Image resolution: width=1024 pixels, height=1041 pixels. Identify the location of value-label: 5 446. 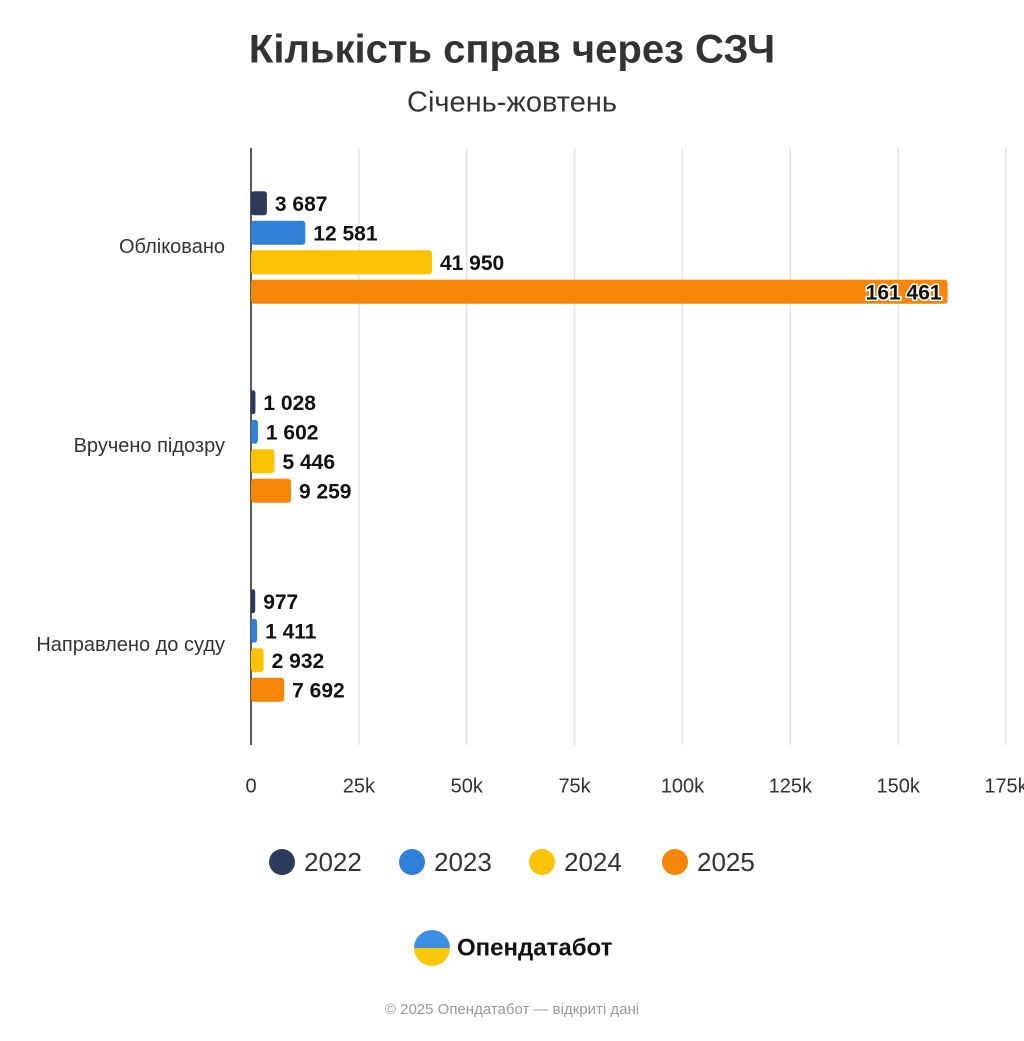
(308, 462).